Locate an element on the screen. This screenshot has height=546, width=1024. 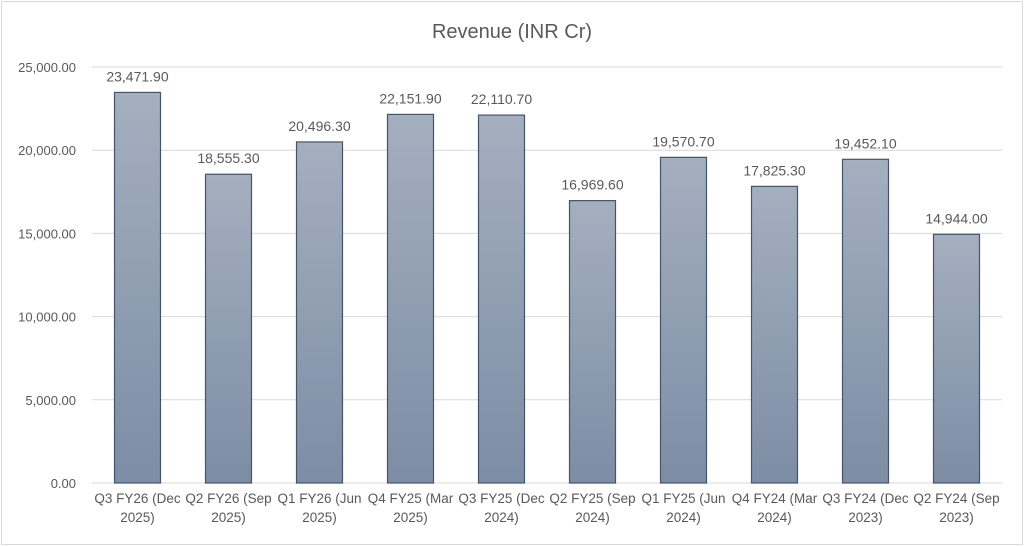
y-tick-label: 0.00 is located at coordinates (63, 483).